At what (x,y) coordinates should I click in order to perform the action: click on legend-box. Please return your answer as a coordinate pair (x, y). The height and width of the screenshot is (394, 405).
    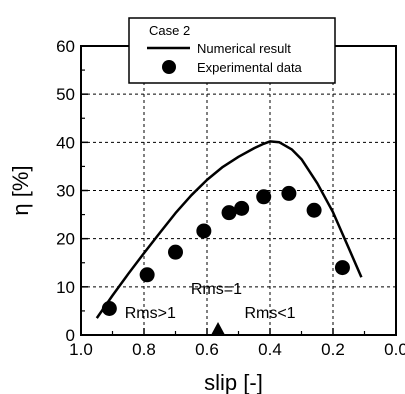
    Looking at the image, I should click on (232, 50).